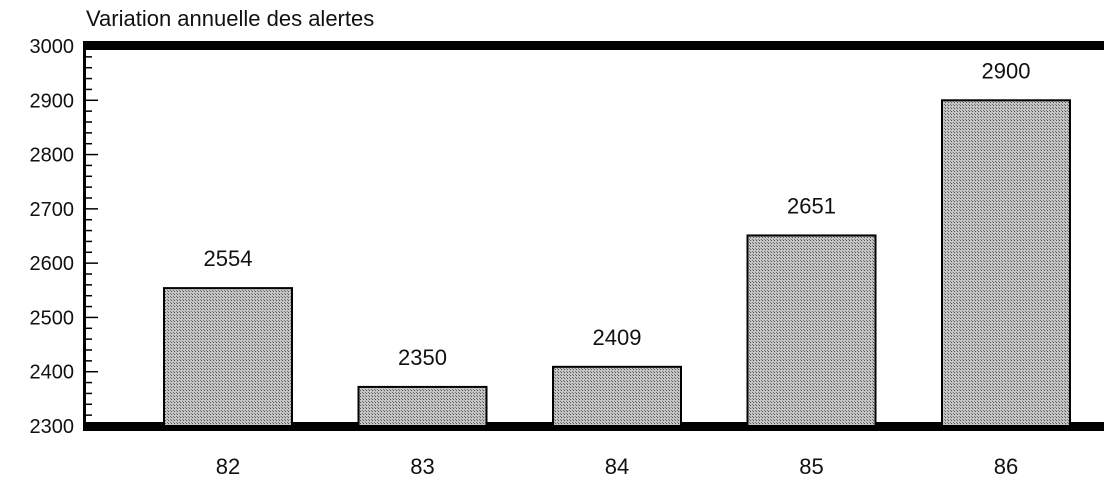  Describe the element at coordinates (594, 45) in the screenshot. I see `plot-top-border` at that location.